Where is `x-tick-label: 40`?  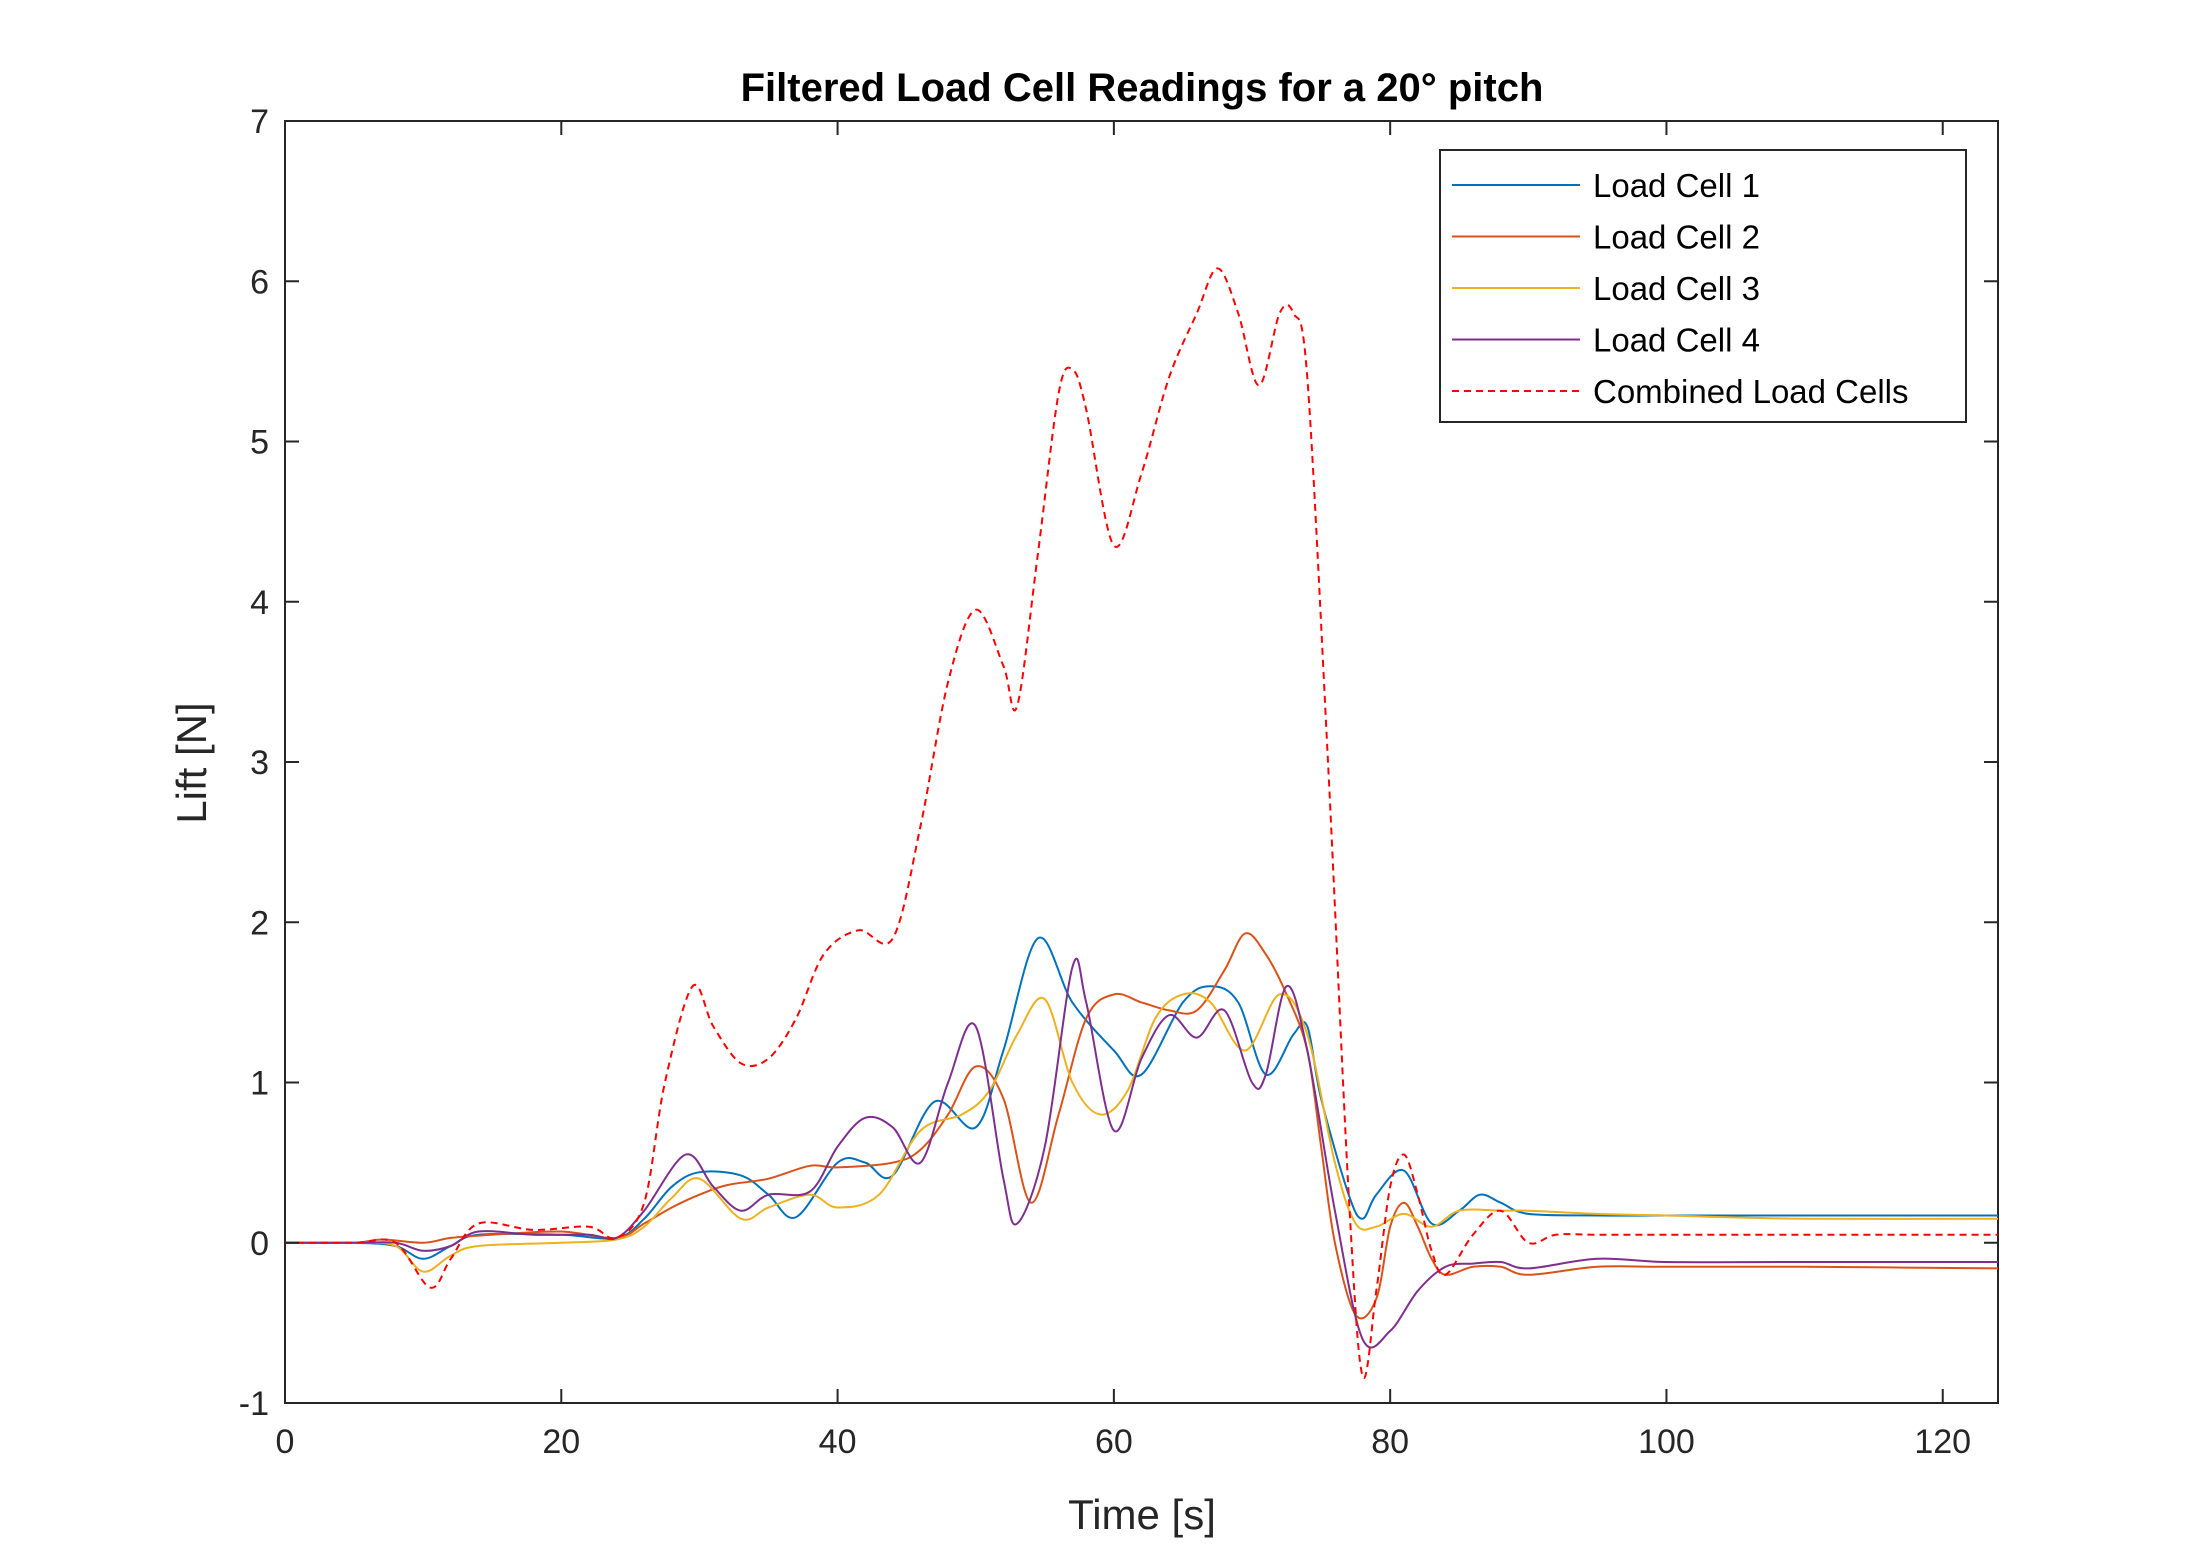
x-tick-label: 40 is located at coordinates (838, 1442).